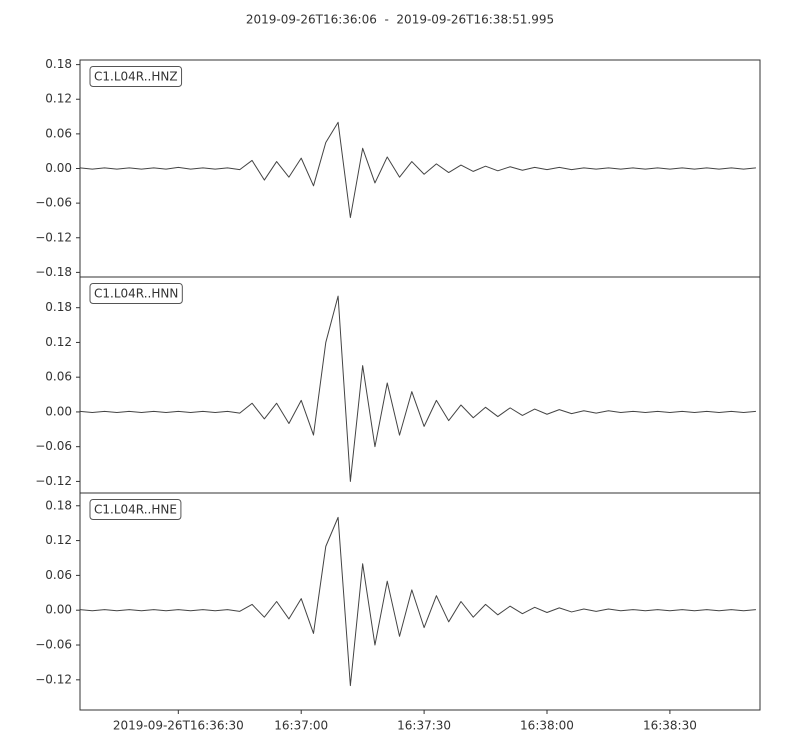 The width and height of the screenshot is (800, 754). I want to click on x-tick-label: 16:38:30, so click(670, 726).